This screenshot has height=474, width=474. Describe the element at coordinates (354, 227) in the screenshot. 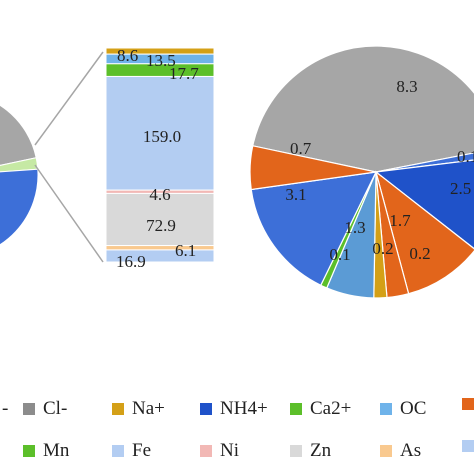

I see `right-pie-label-6: 1.3` at that location.